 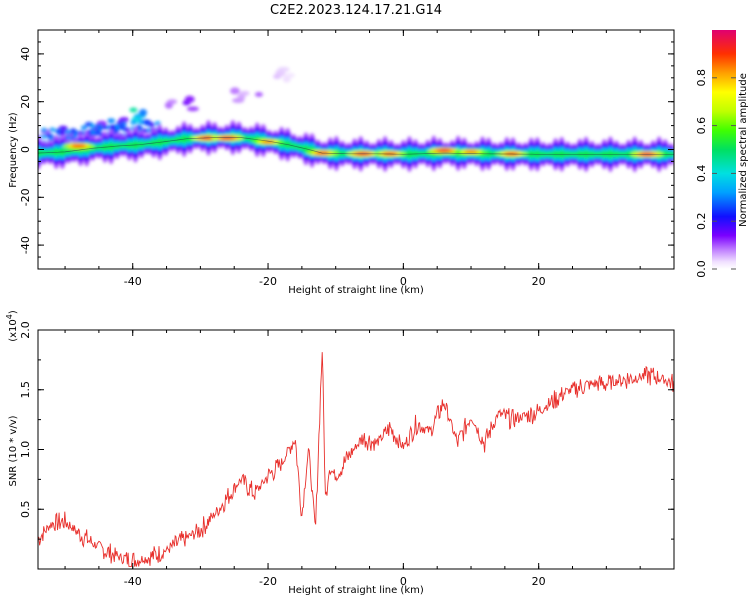 I want to click on y-tick-label: 20, so click(x=25, y=102).